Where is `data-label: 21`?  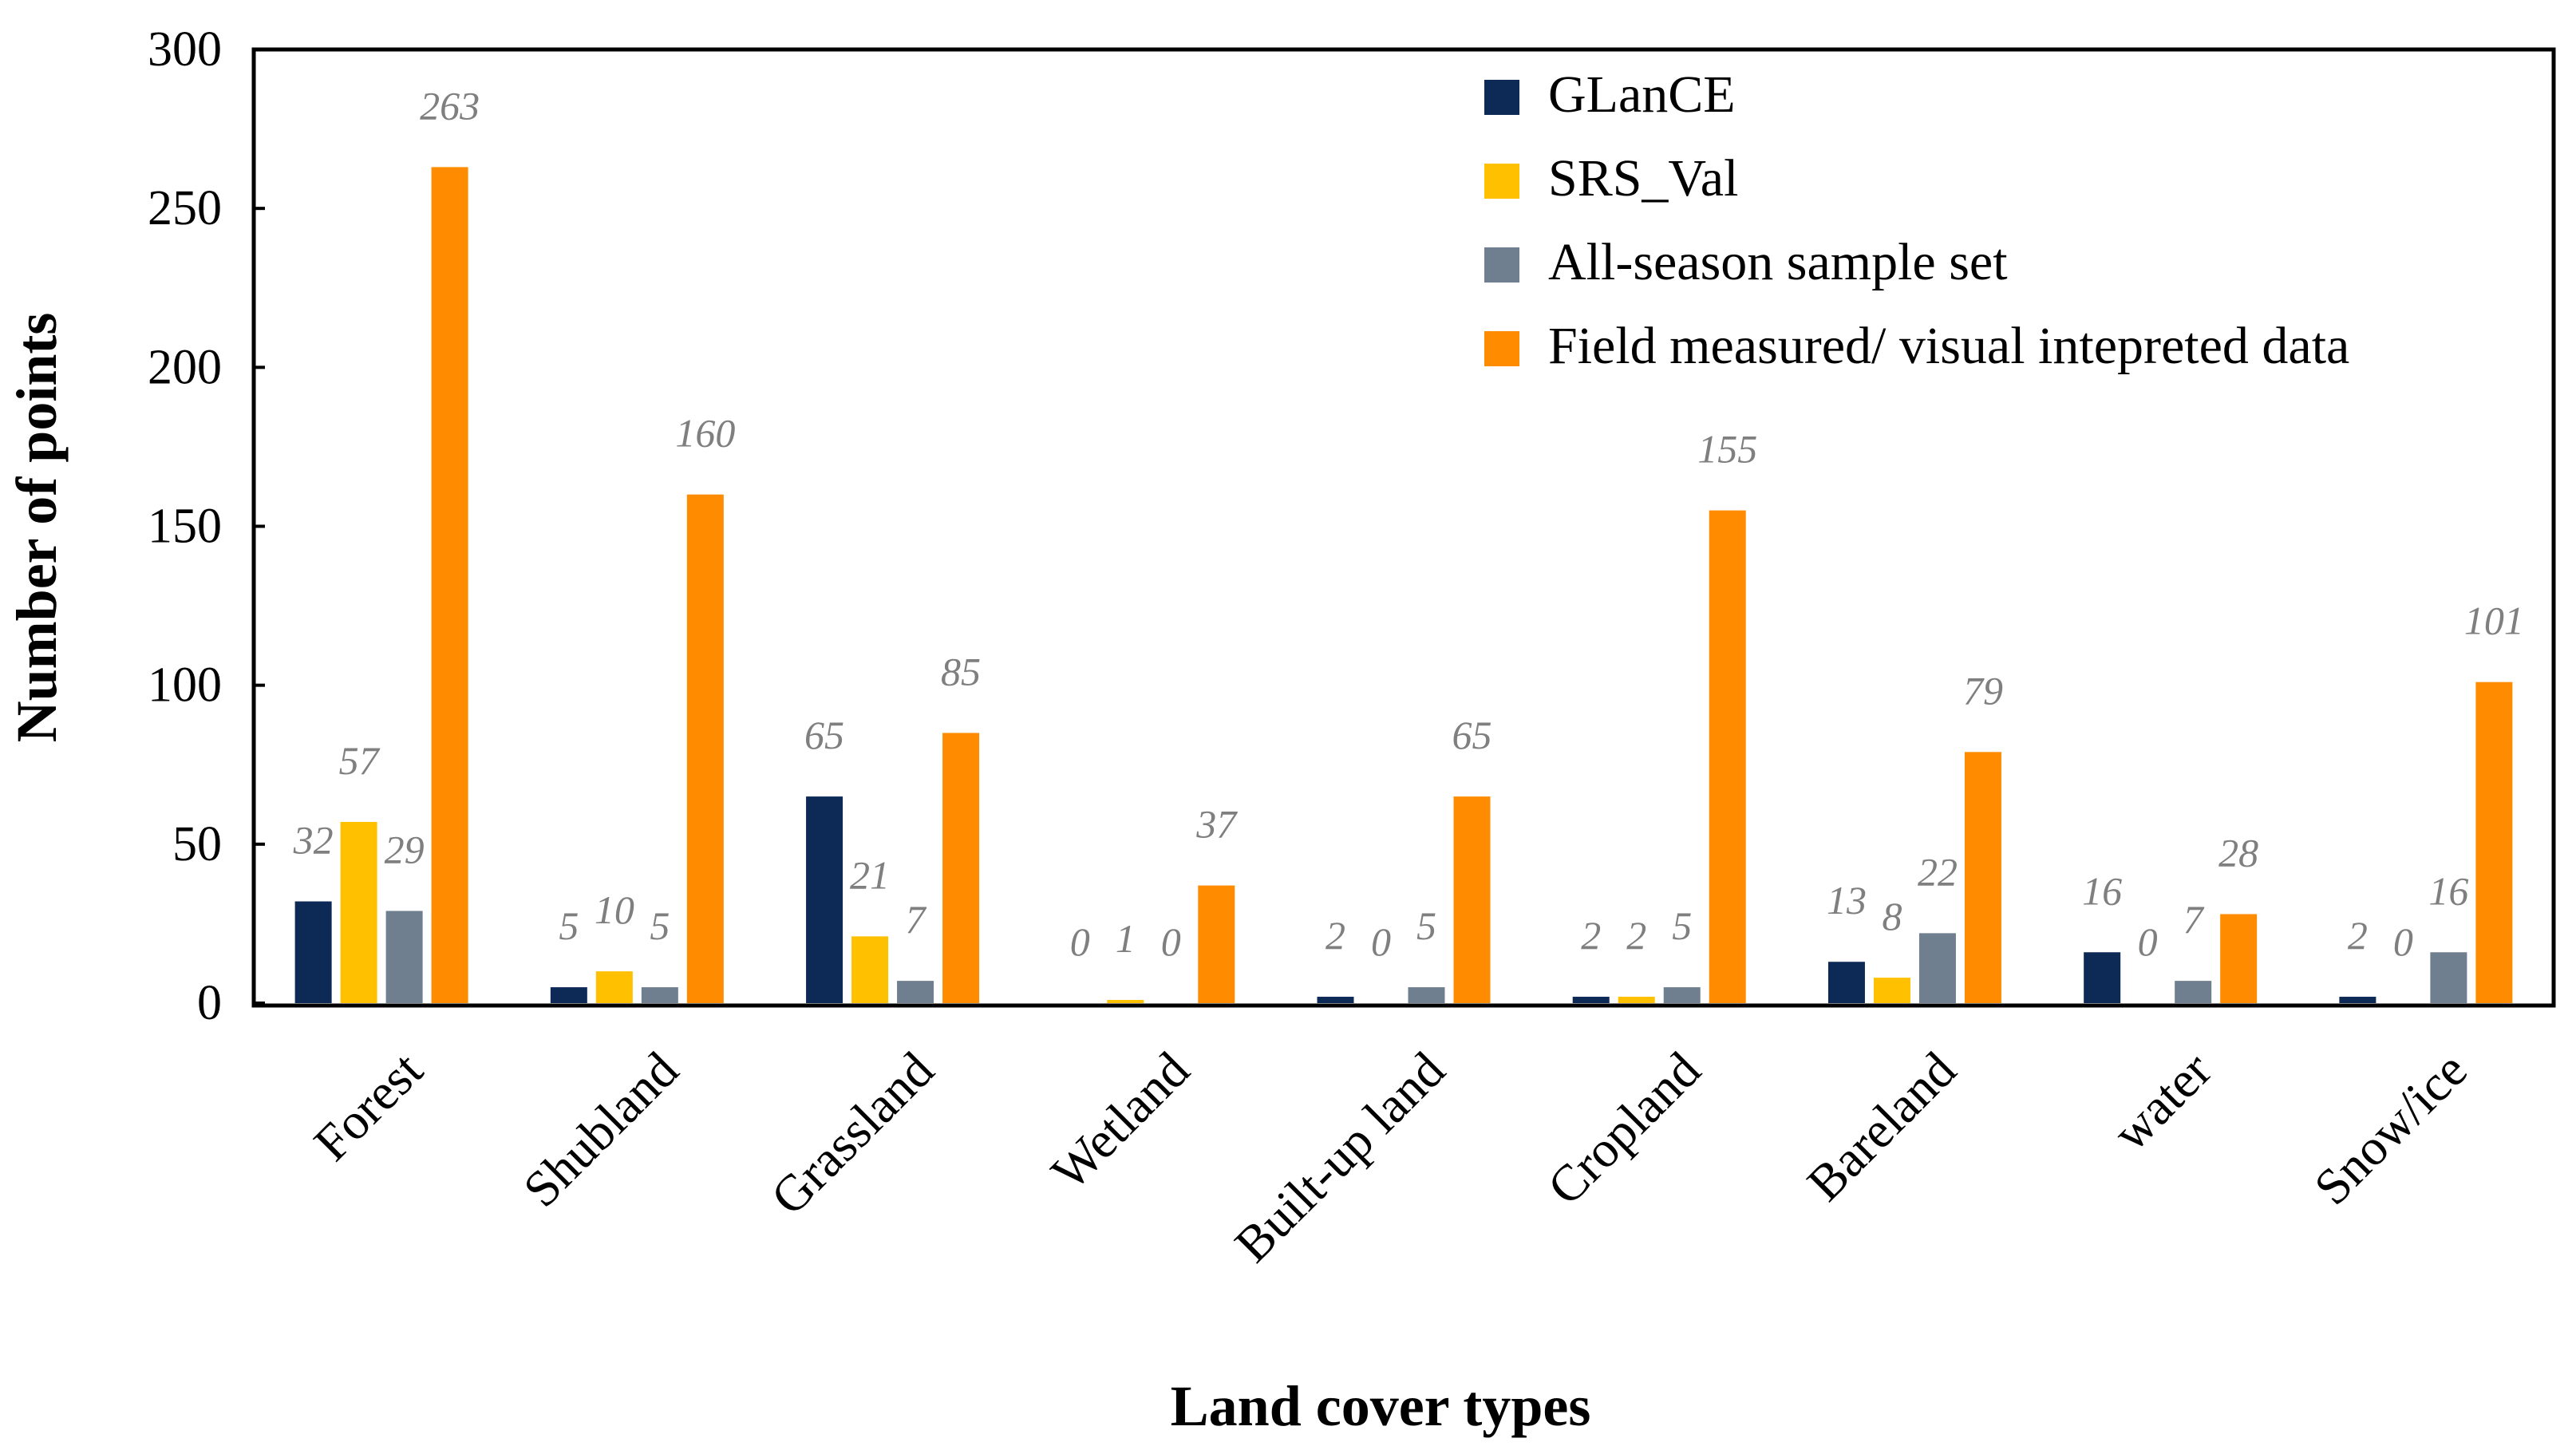 data-label: 21 is located at coordinates (870, 874).